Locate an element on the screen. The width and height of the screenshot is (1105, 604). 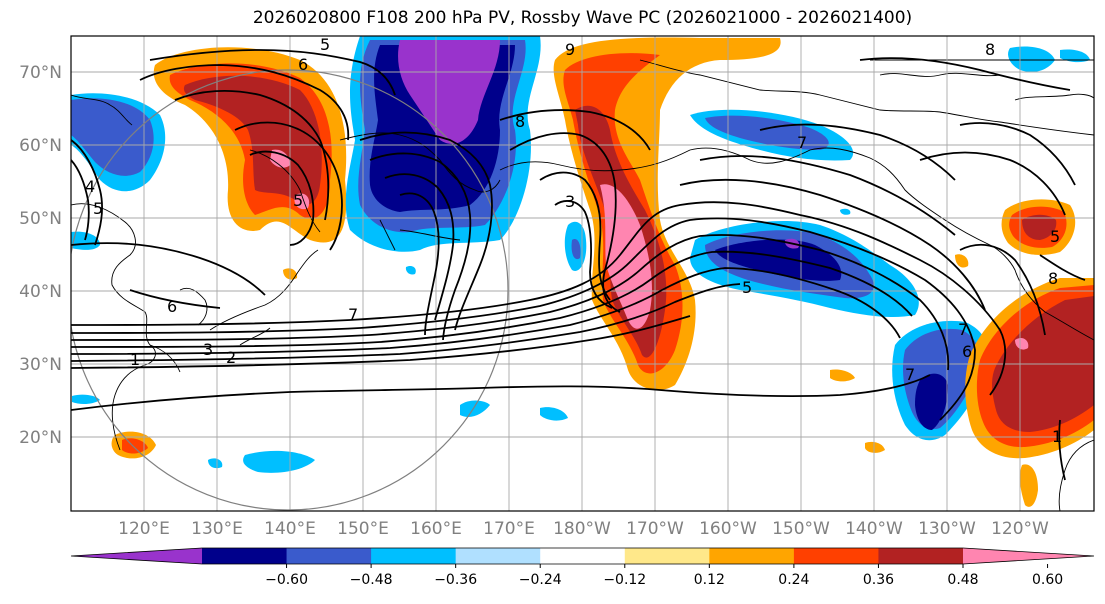
lon-label: 120°W is located at coordinates (1020, 529).